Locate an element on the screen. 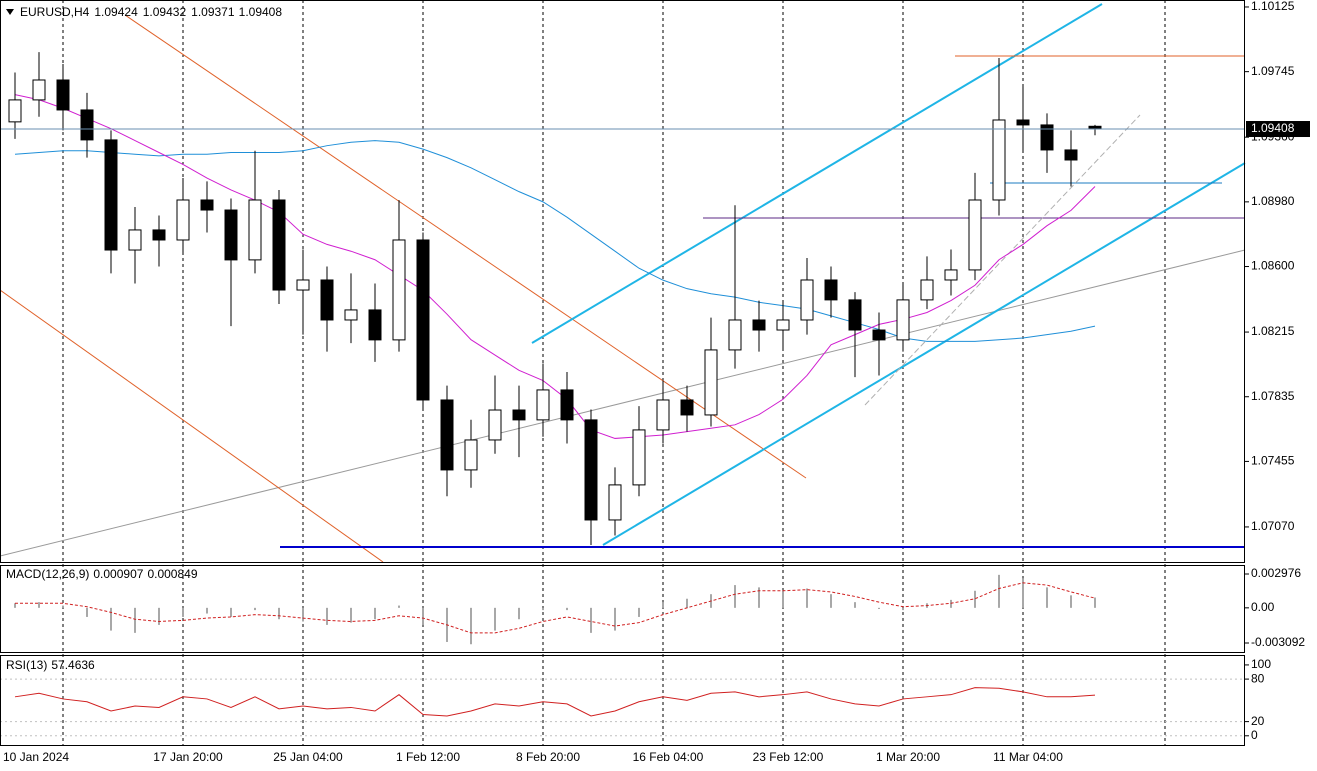  dropdown-icon is located at coordinates (10, 12).